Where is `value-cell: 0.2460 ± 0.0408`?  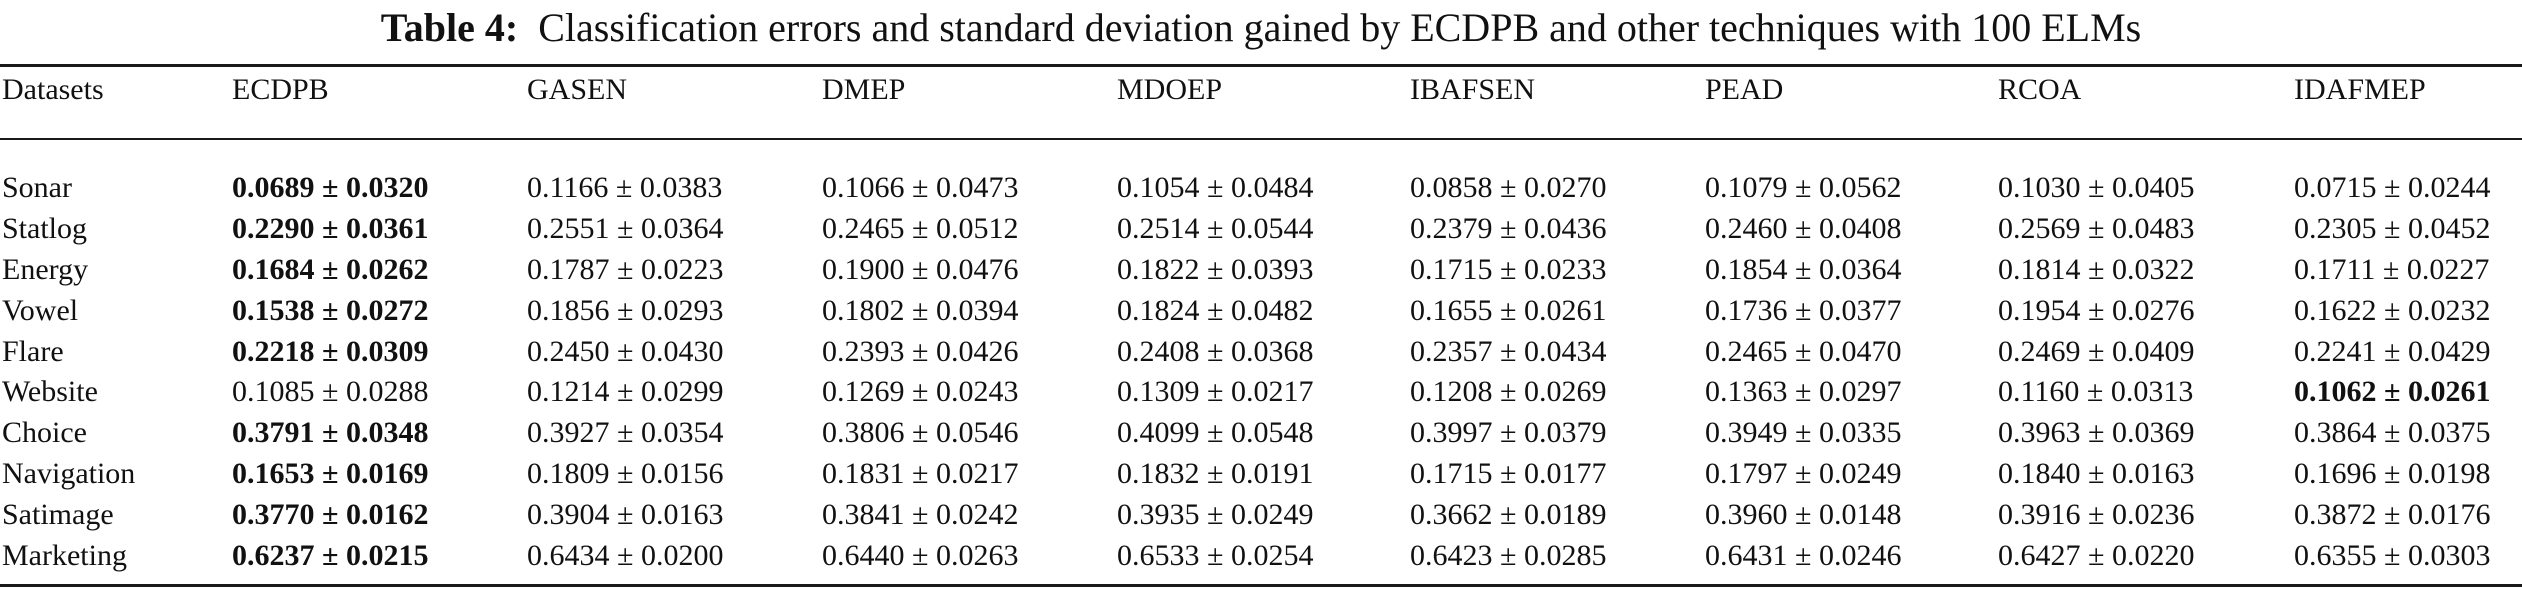 value-cell: 0.2460 ± 0.0408 is located at coordinates (1803, 229).